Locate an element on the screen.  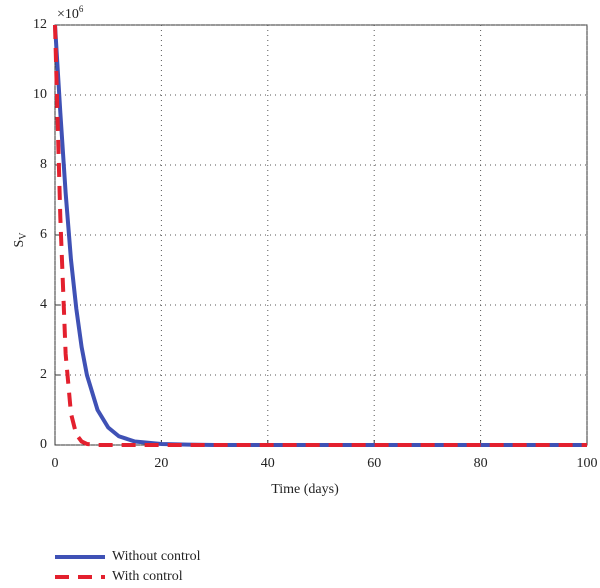
y-multiplier: ×10⁶ is located at coordinates (70, 13).